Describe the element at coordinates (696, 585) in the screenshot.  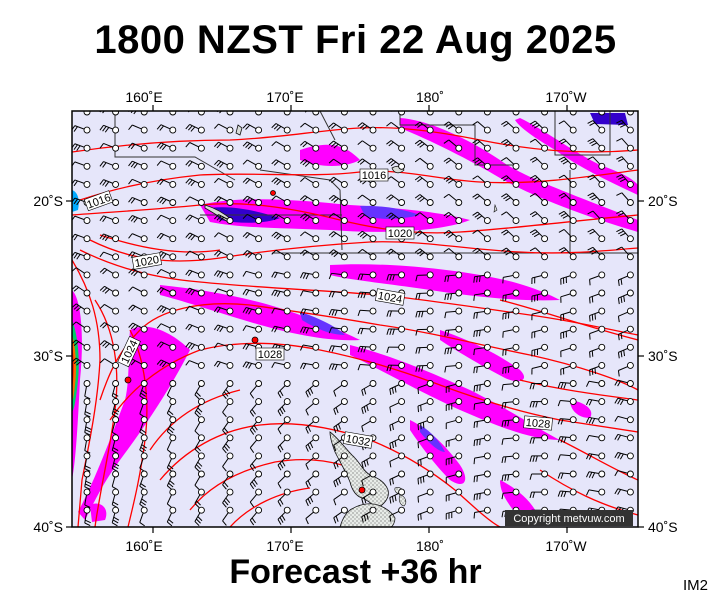
I see `image-code: IM2` at that location.